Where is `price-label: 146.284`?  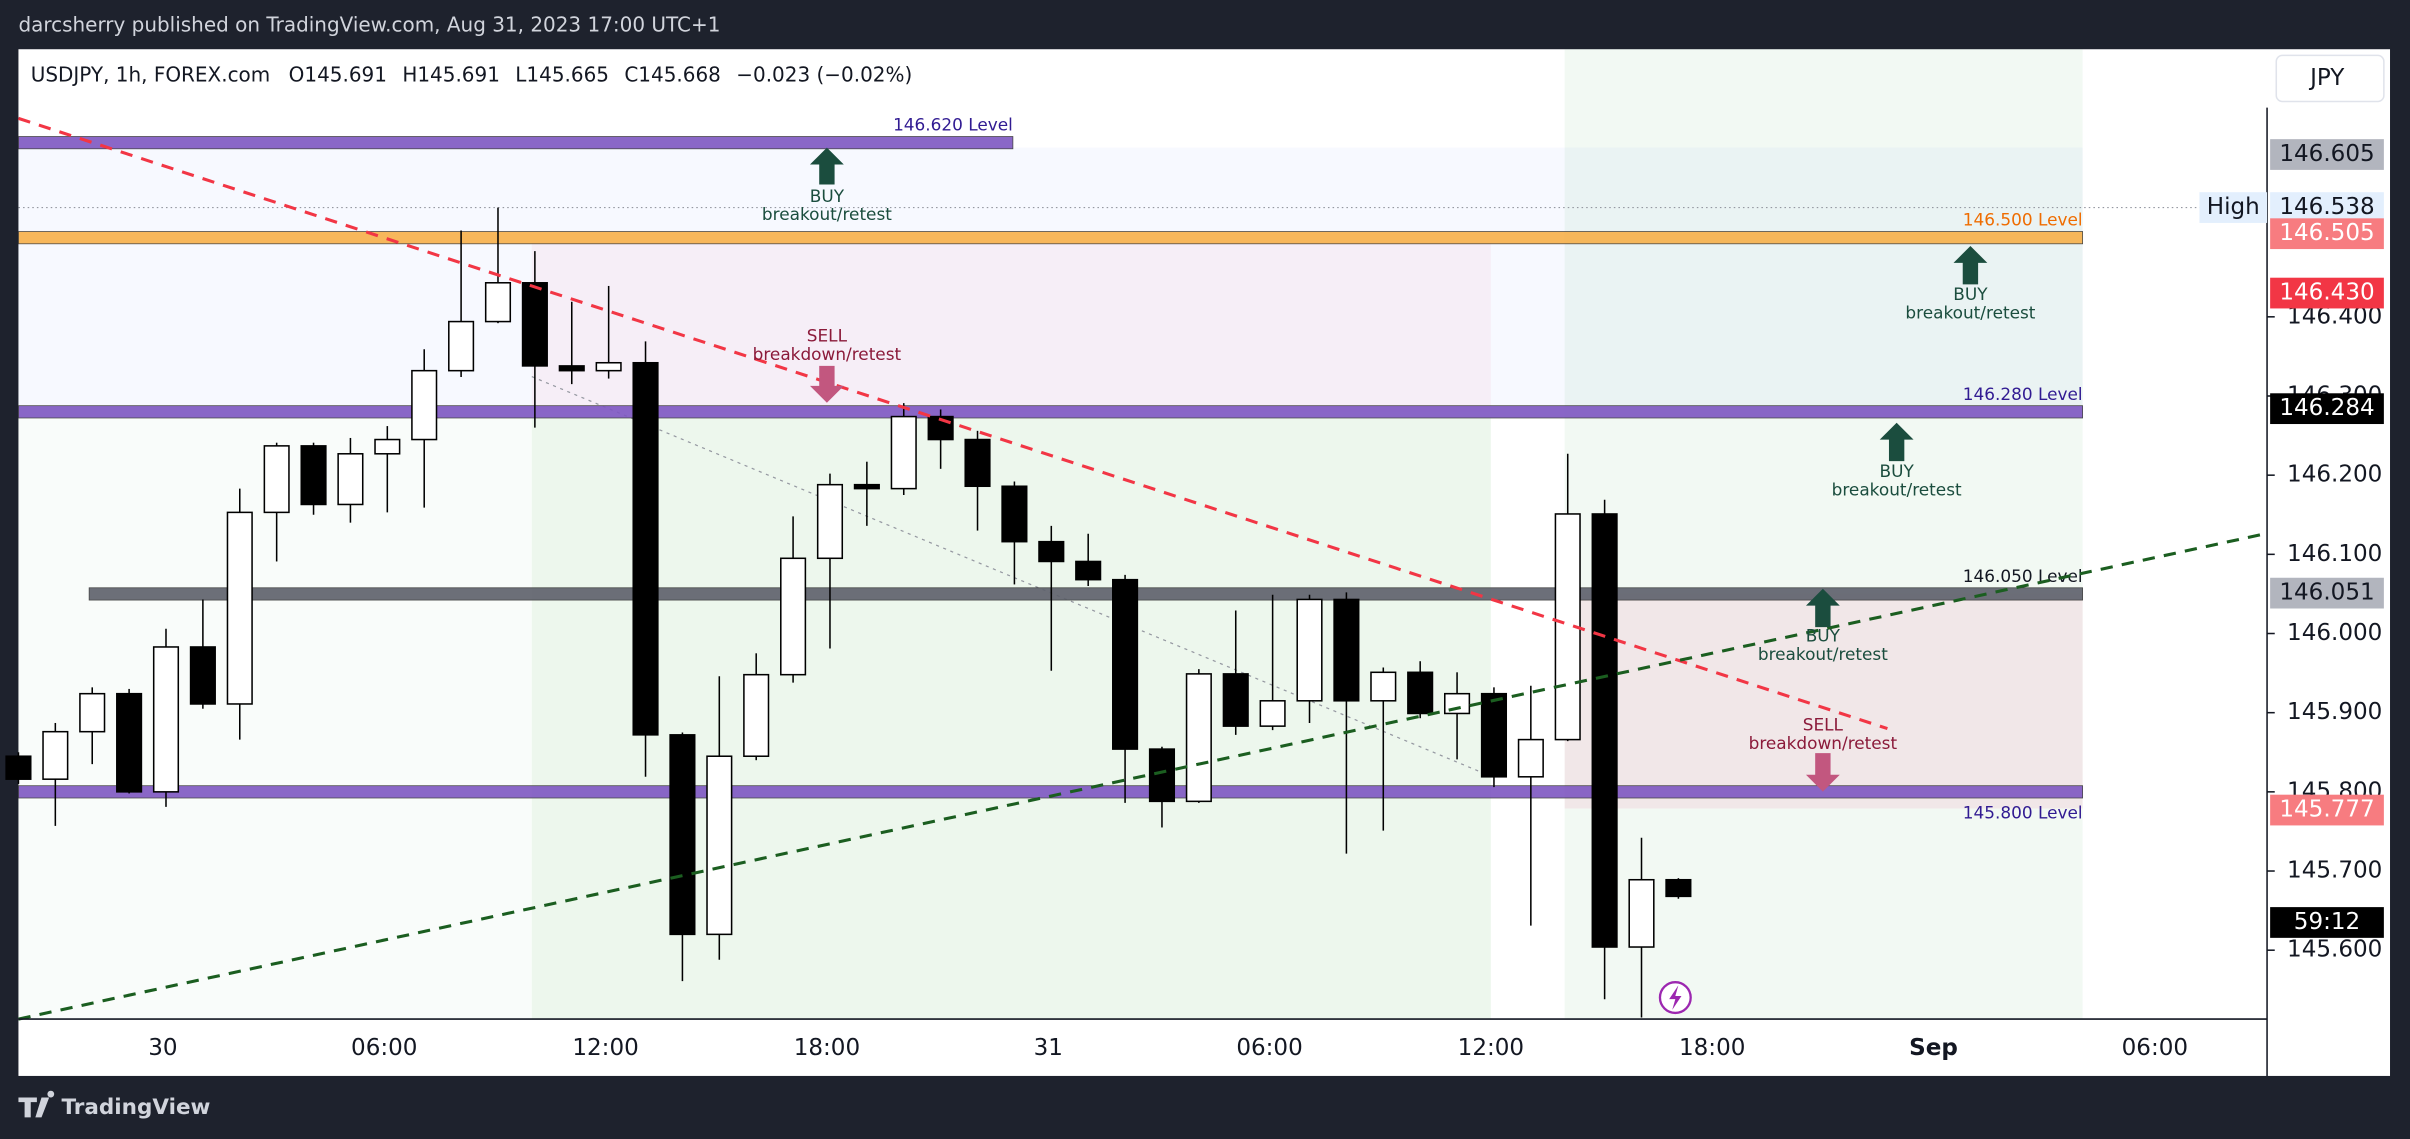
price-label: 146.284 is located at coordinates (2326, 408).